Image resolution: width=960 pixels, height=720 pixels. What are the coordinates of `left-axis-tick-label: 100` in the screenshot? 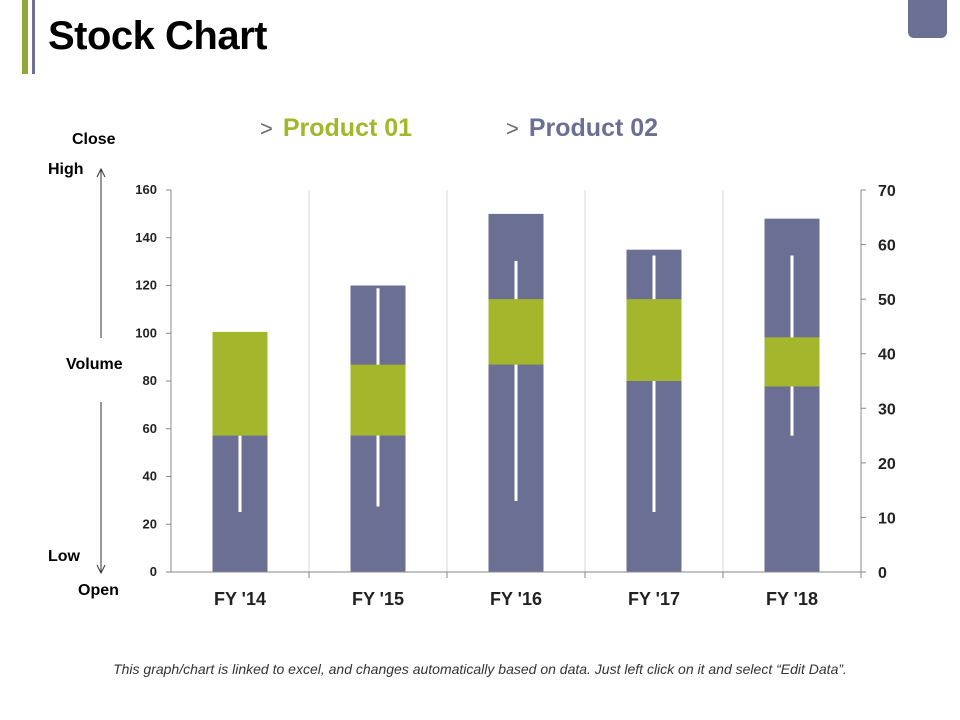 It's located at (146, 332).